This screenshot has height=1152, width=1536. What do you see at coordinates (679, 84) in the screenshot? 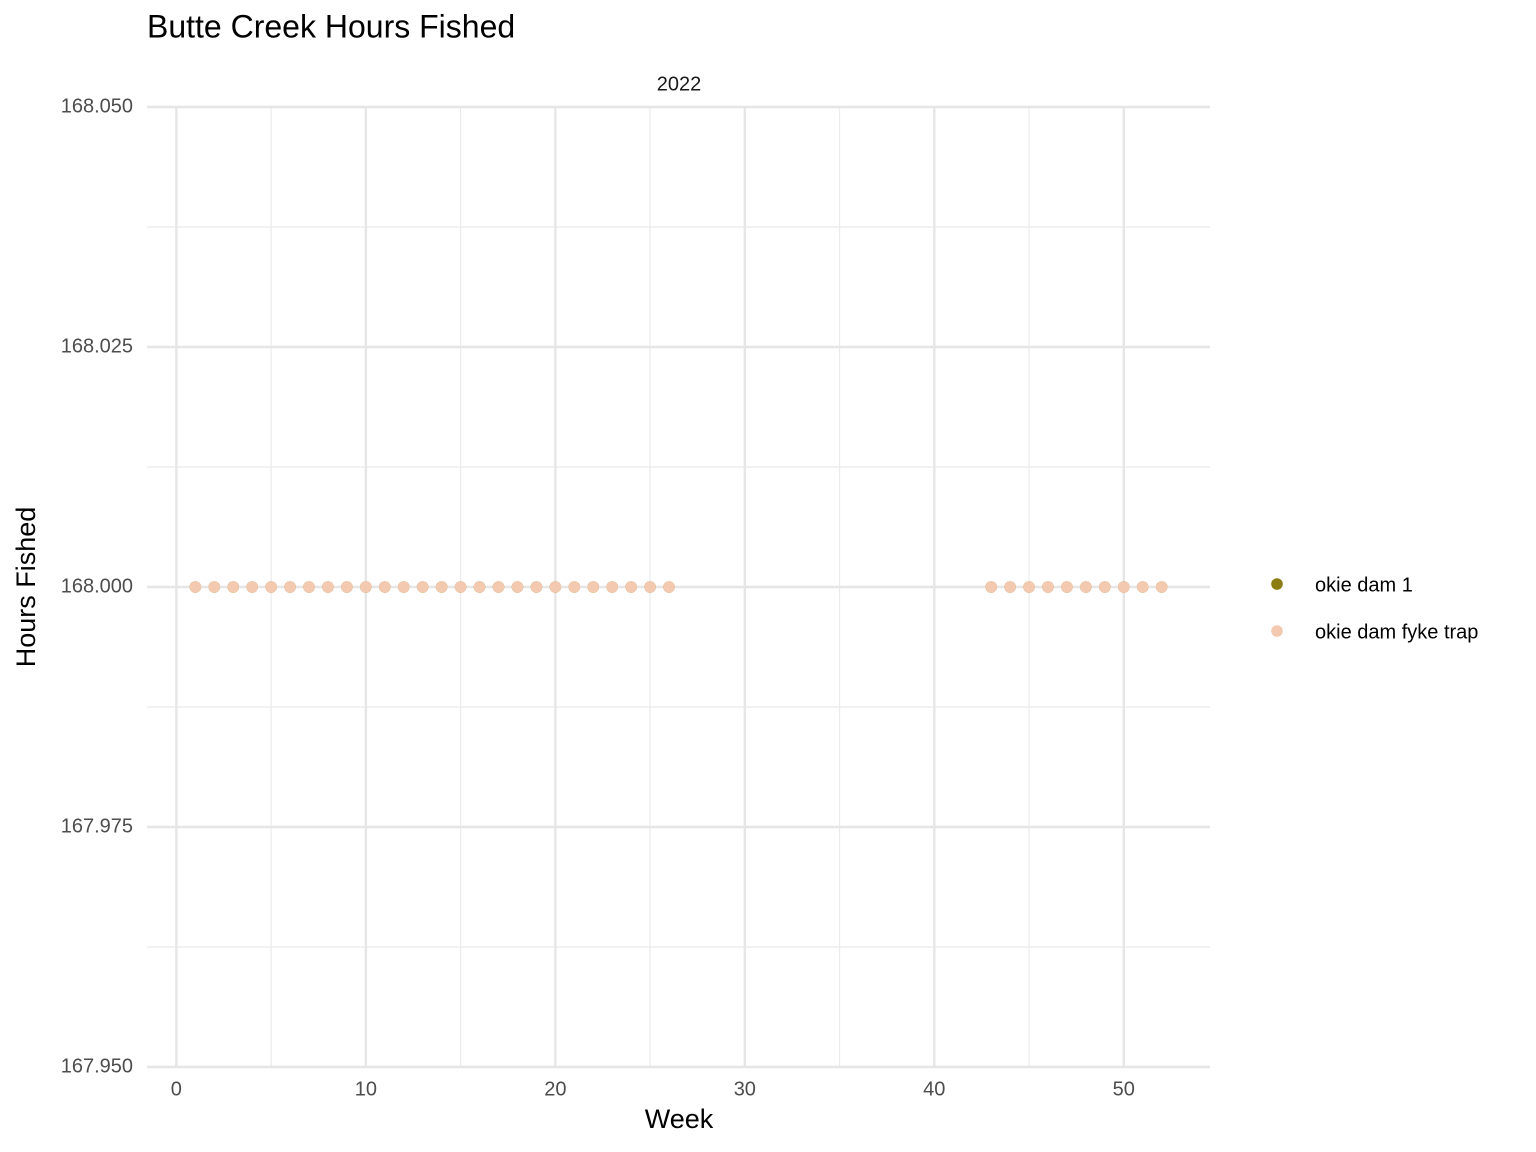
I see `facet-label: 2022` at bounding box center [679, 84].